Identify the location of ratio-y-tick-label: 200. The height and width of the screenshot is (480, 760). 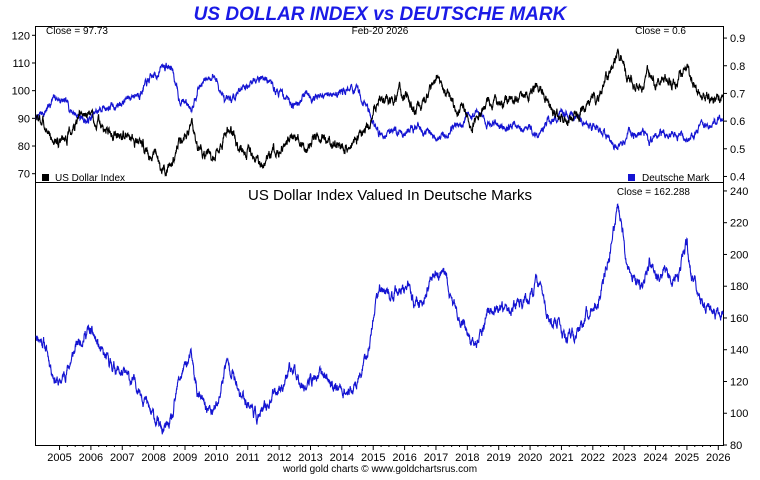
(739, 255).